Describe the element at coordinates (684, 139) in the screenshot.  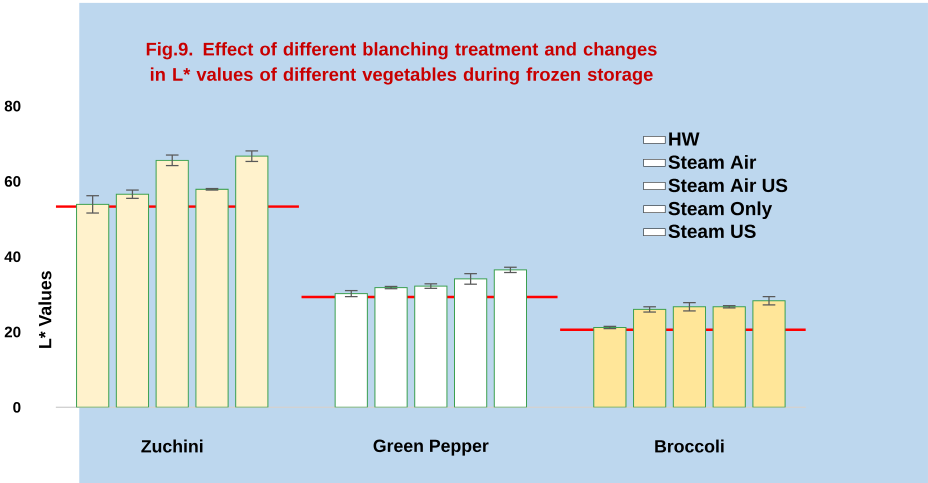
I see `legend-label: HW` at that location.